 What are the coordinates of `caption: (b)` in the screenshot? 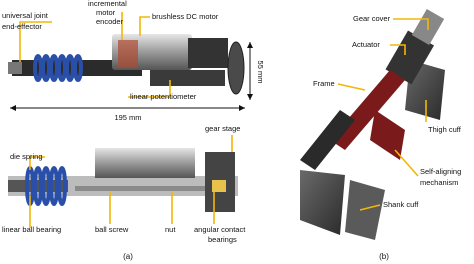 It's located at (384, 256).